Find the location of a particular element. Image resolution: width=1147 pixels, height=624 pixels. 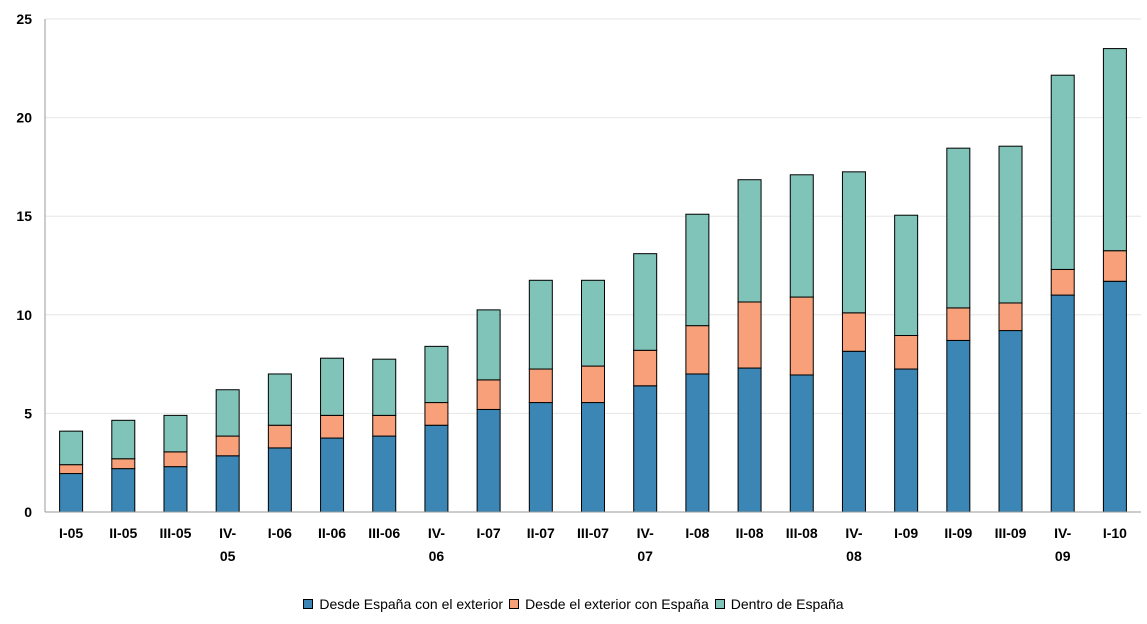

legend-label: Dentro de España is located at coordinates (787, 604).